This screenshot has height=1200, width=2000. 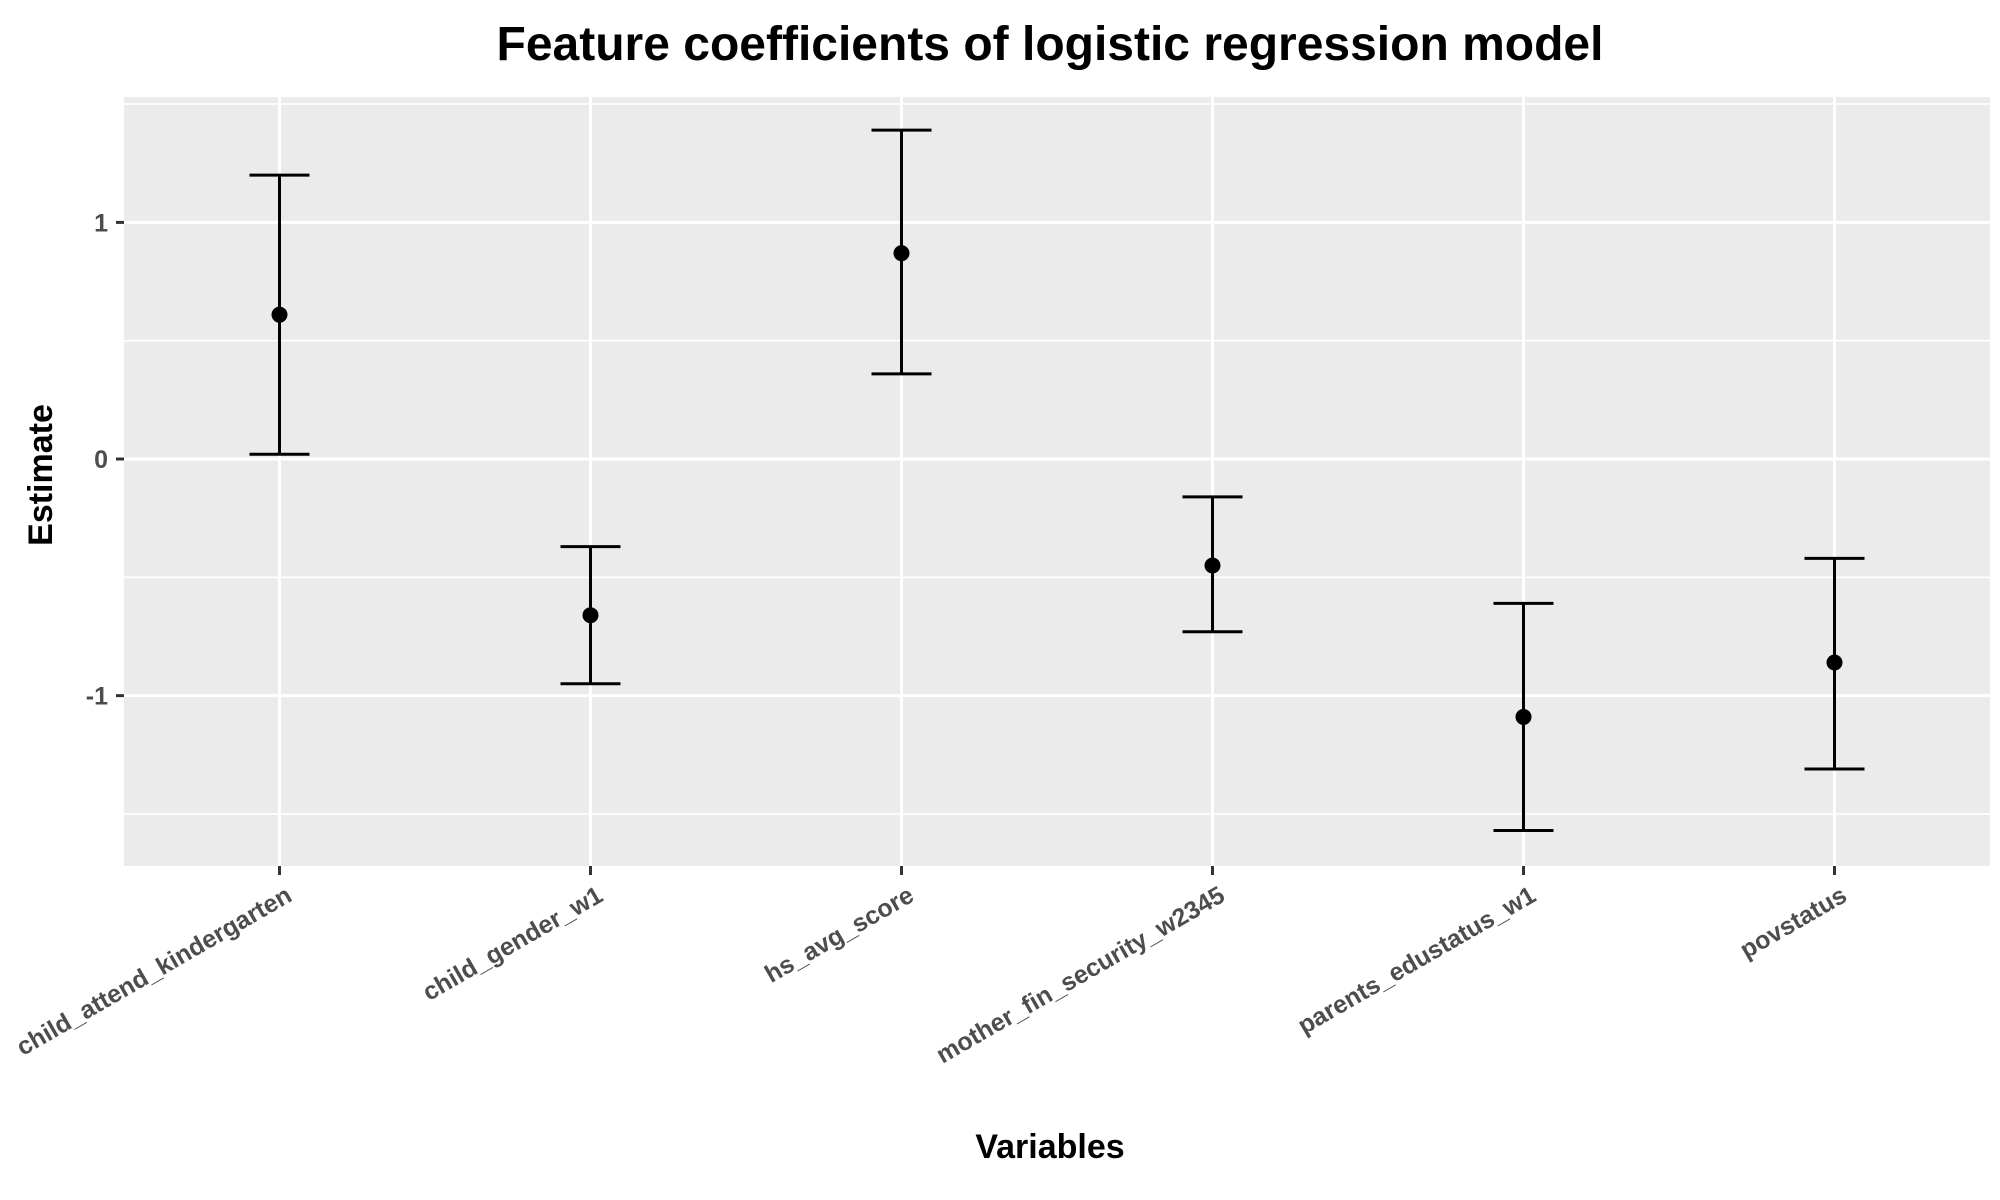 What do you see at coordinates (101, 460) in the screenshot?
I see `y-tick-label: 0` at bounding box center [101, 460].